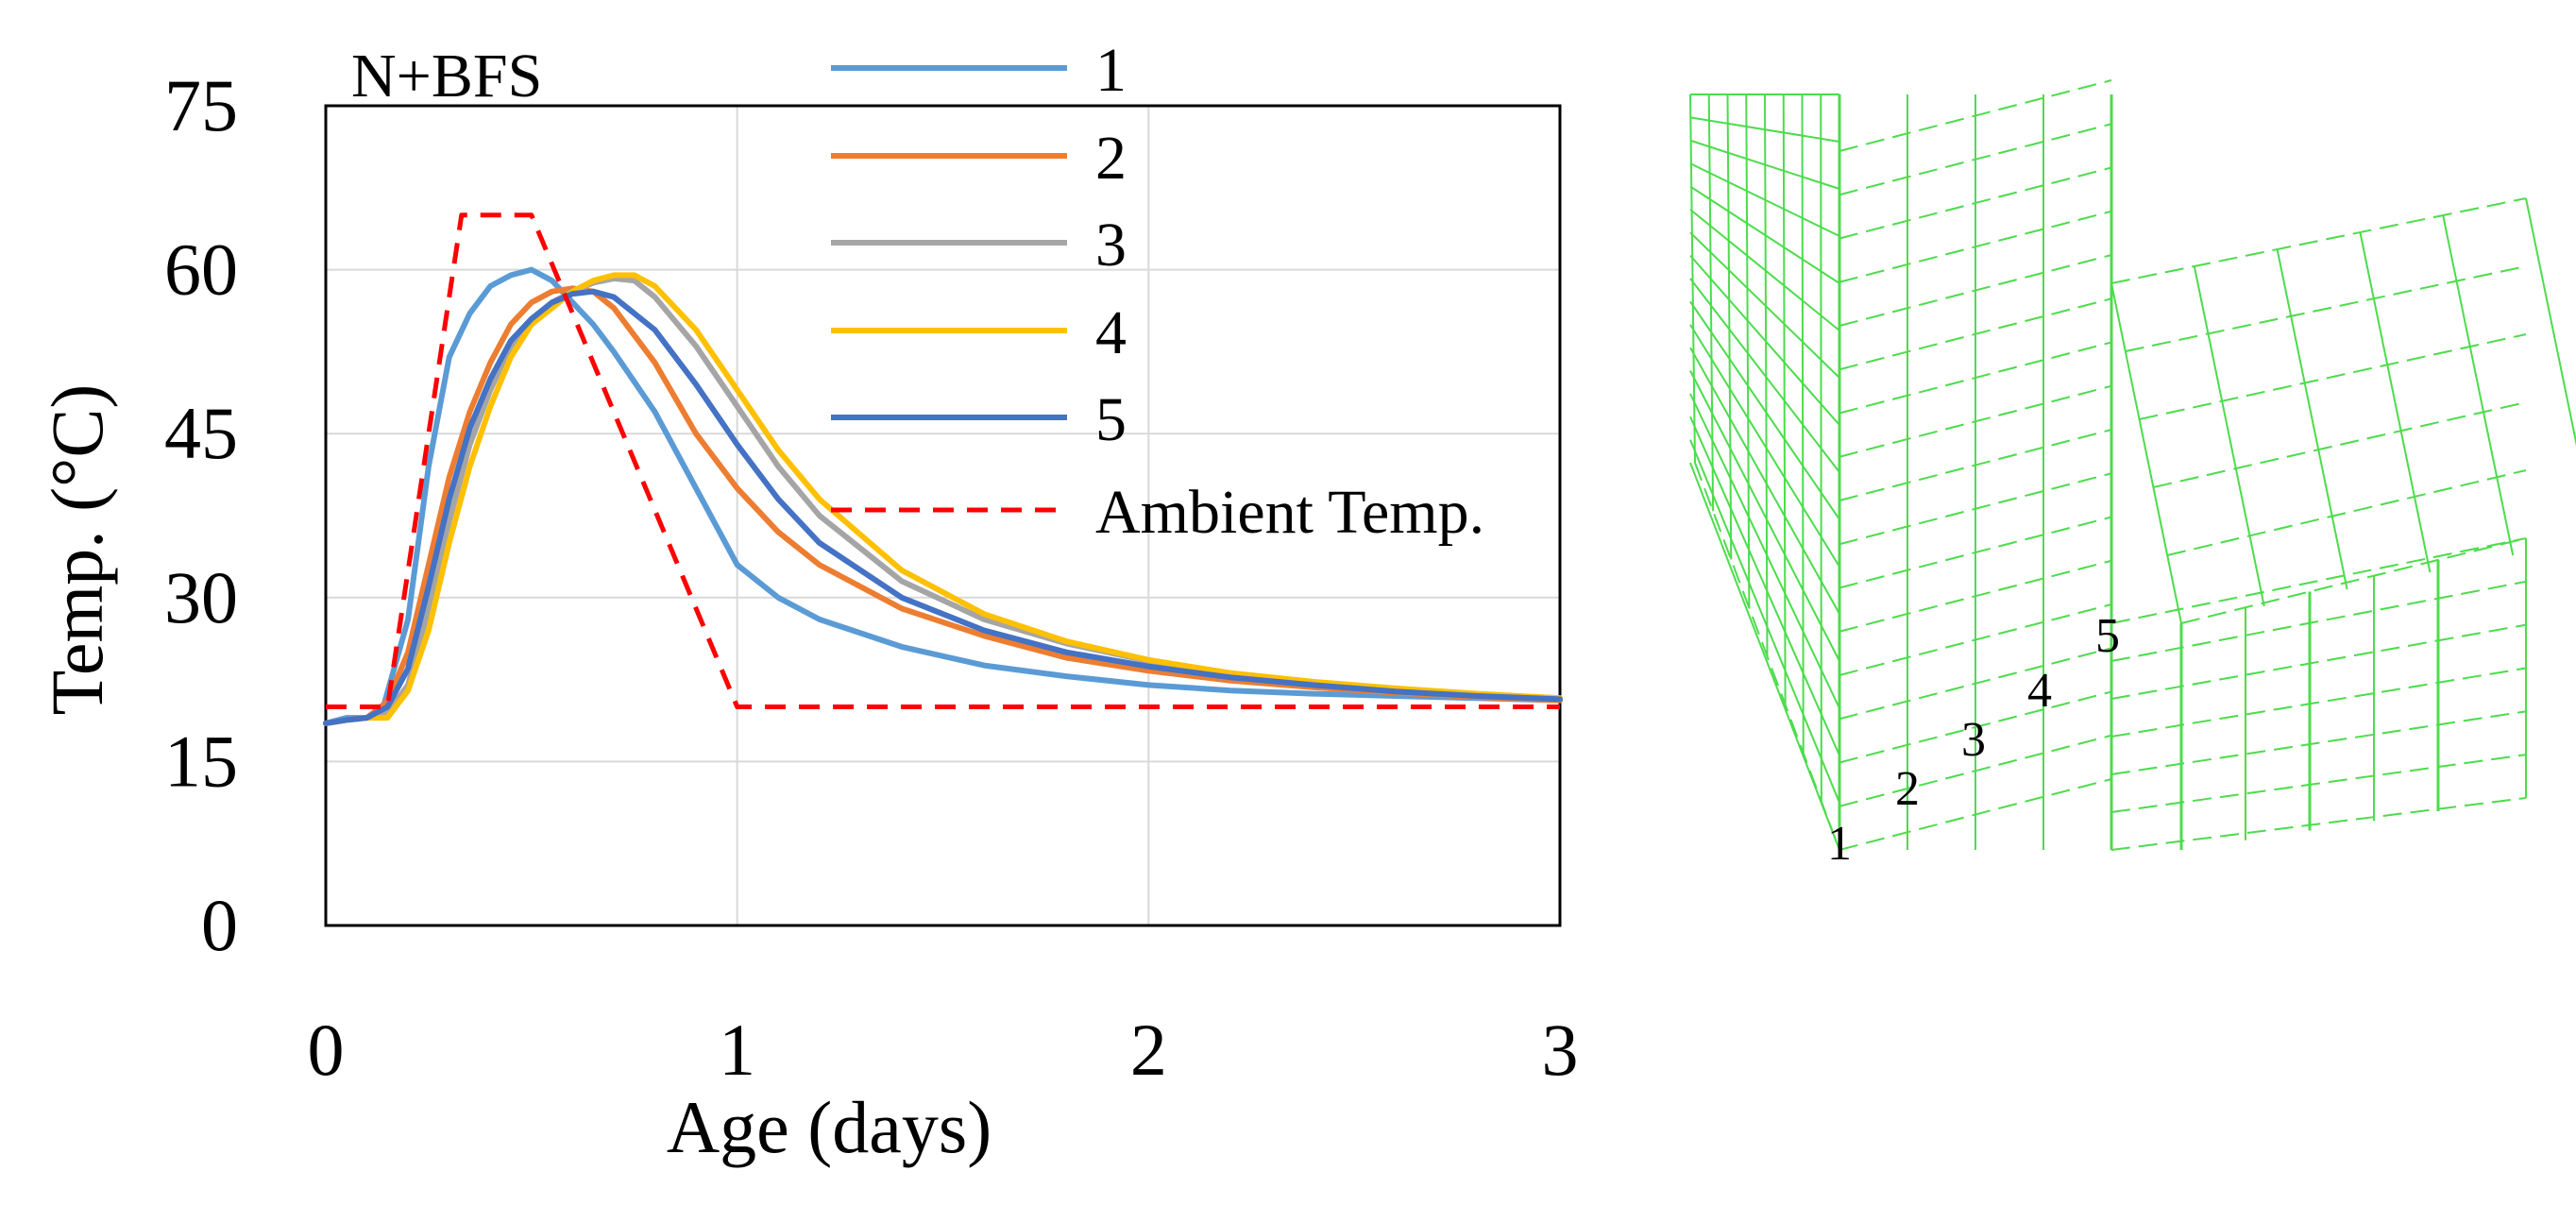  Describe the element at coordinates (201, 761) in the screenshot. I see `y-tick-label-1: 15` at that location.